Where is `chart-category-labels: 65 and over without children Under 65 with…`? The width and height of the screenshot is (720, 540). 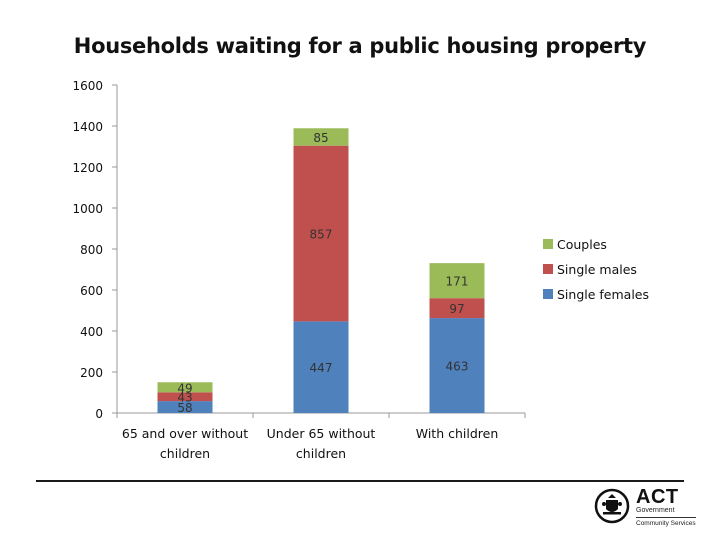
chart-category-labels: 65 and over without children Under 65 with… is located at coordinates (310, 443).